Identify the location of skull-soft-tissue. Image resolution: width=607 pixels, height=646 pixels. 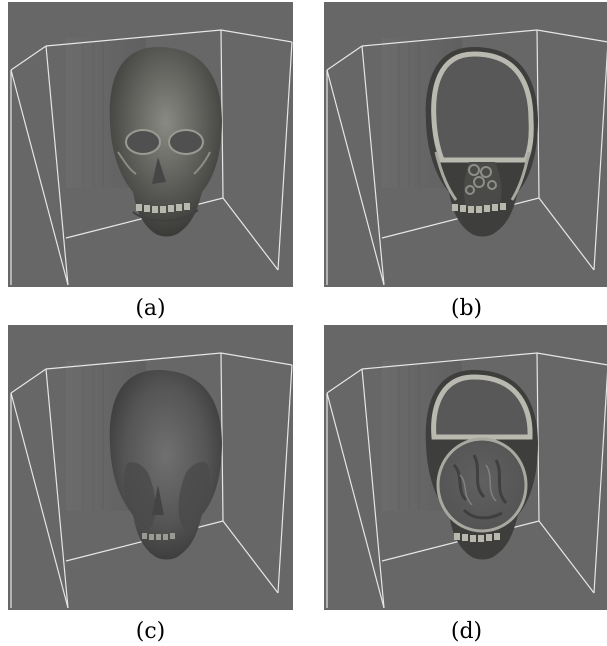
(165, 465).